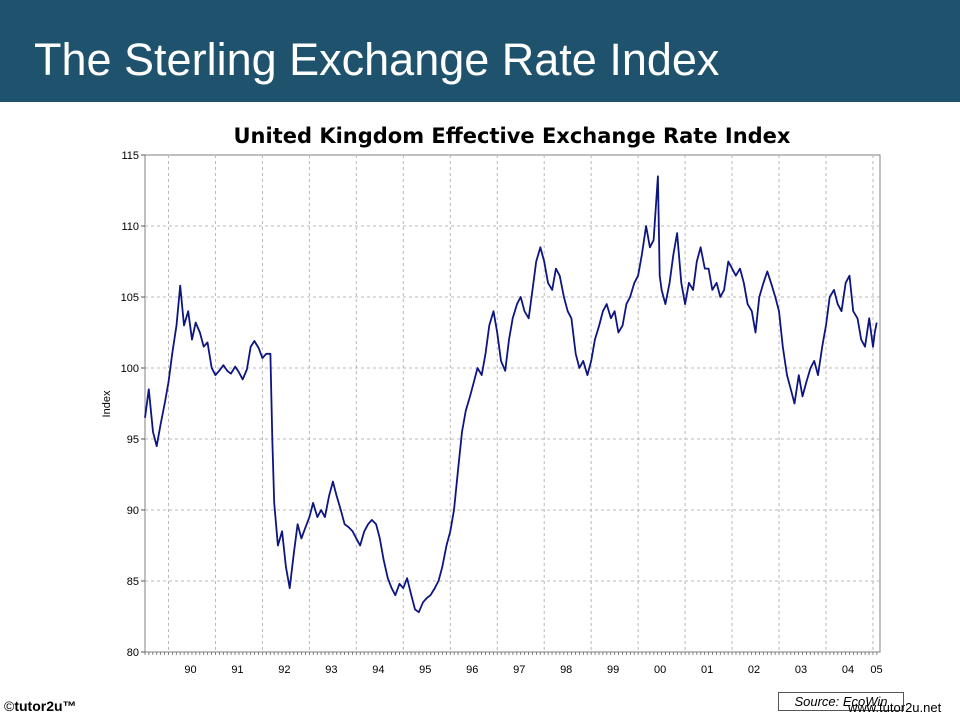 The height and width of the screenshot is (720, 960). Describe the element at coordinates (331, 670) in the screenshot. I see `x-tick-label: 93` at that location.